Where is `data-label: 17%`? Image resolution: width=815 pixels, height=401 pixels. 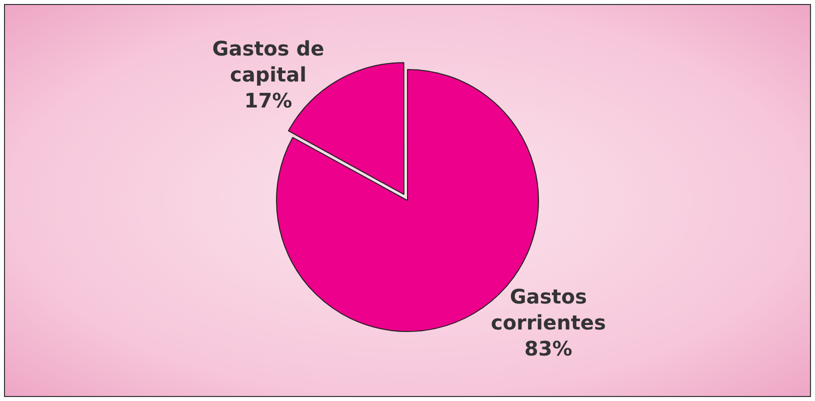
data-label: 17% is located at coordinates (268, 100).